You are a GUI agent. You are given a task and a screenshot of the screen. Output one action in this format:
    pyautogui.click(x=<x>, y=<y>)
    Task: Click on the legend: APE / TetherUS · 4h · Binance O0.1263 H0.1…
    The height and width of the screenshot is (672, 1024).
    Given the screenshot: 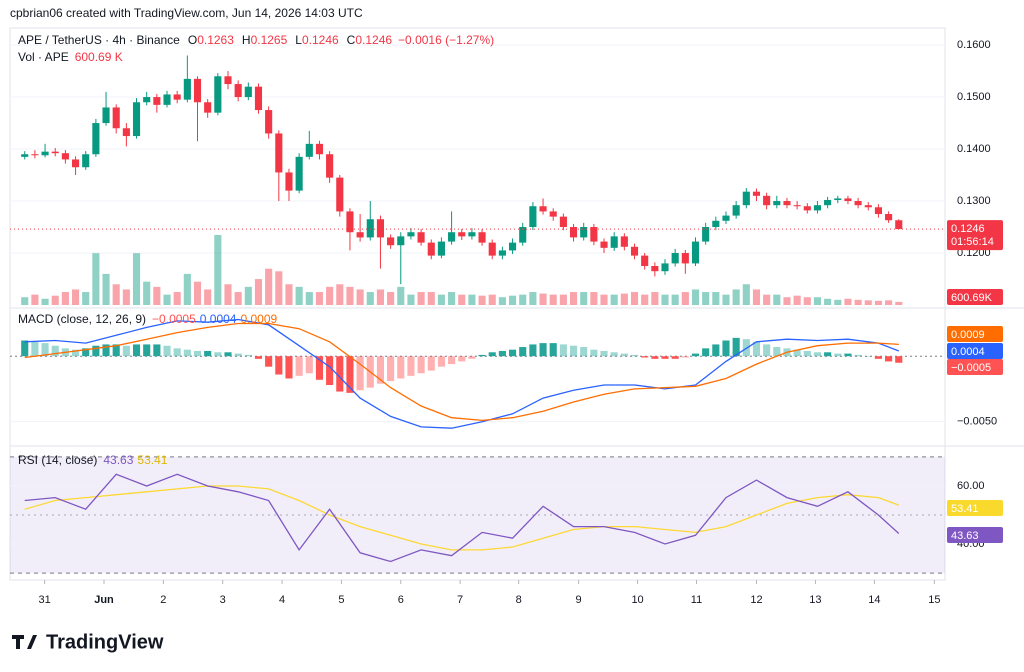 What is the action you would take?
    pyautogui.click(x=256, y=40)
    